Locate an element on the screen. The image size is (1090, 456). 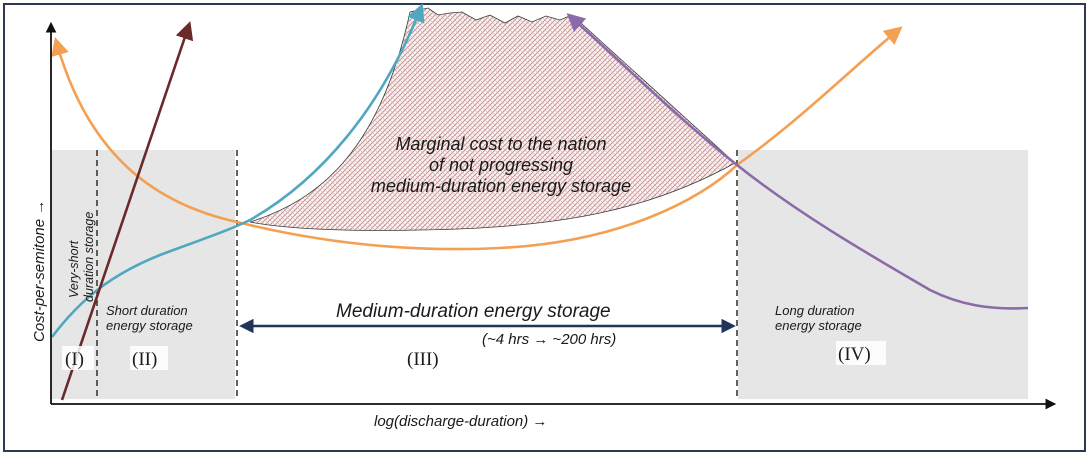
region-ii-numeral-bg is located at coordinates (149, 358).